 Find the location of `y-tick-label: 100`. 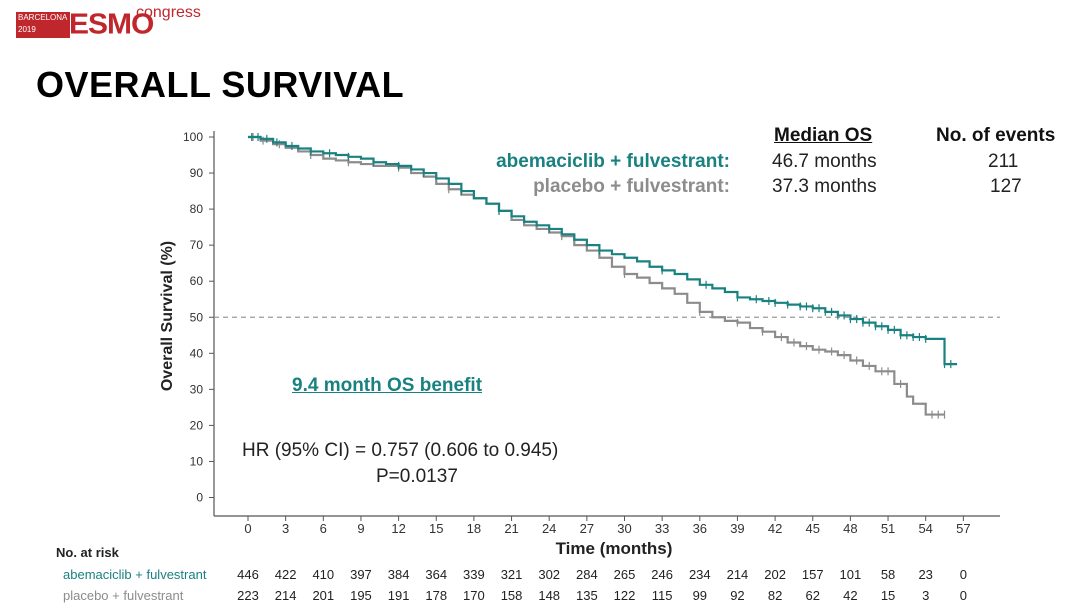

y-tick-label: 100 is located at coordinates (193, 137).